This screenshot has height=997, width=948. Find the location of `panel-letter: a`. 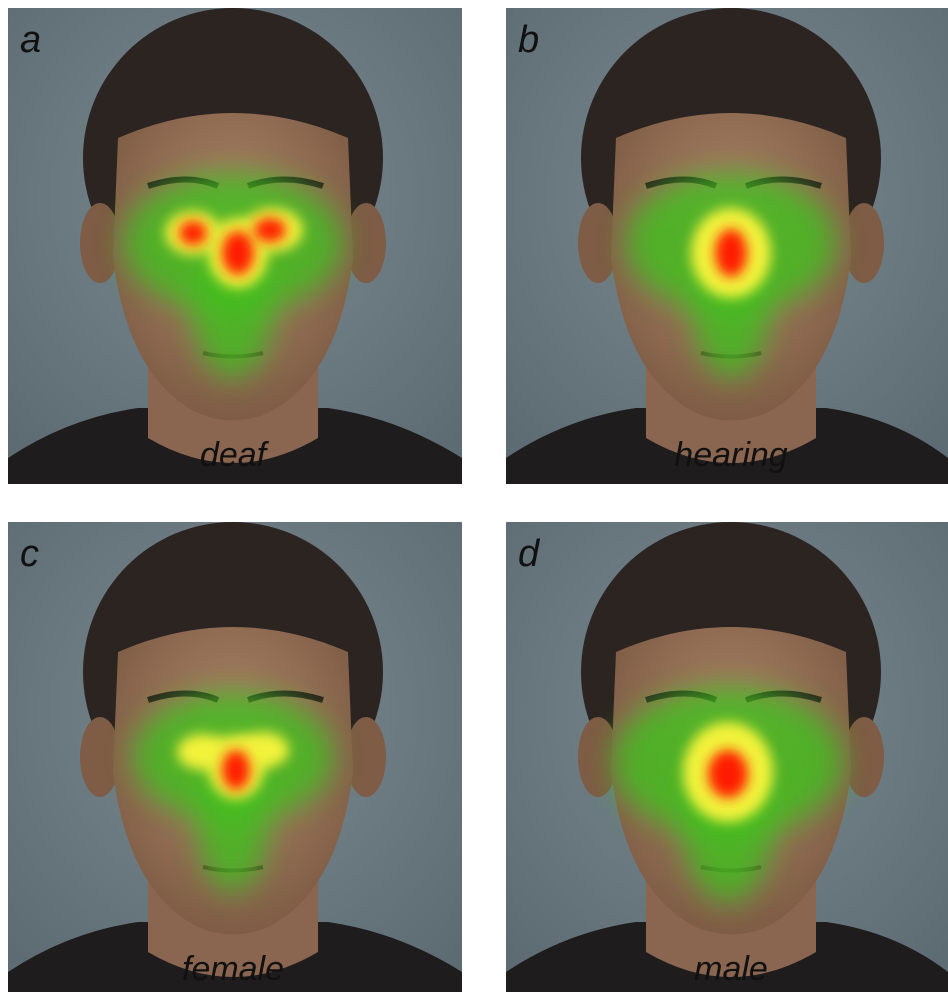

panel-letter: a is located at coordinates (30, 40).